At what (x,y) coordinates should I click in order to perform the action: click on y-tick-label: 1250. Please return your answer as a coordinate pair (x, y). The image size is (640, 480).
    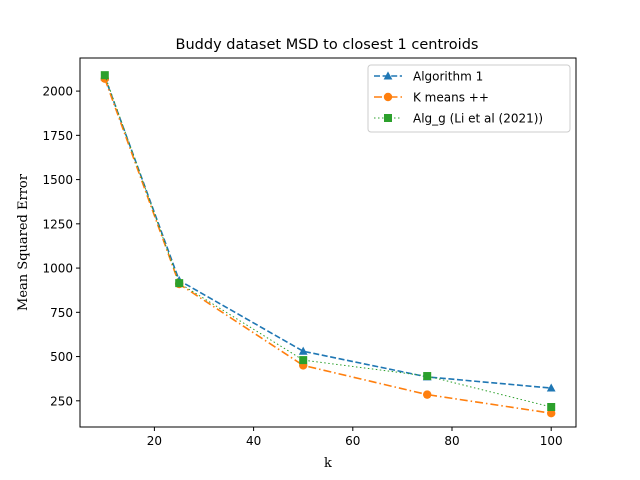
    Looking at the image, I should click on (57, 224).